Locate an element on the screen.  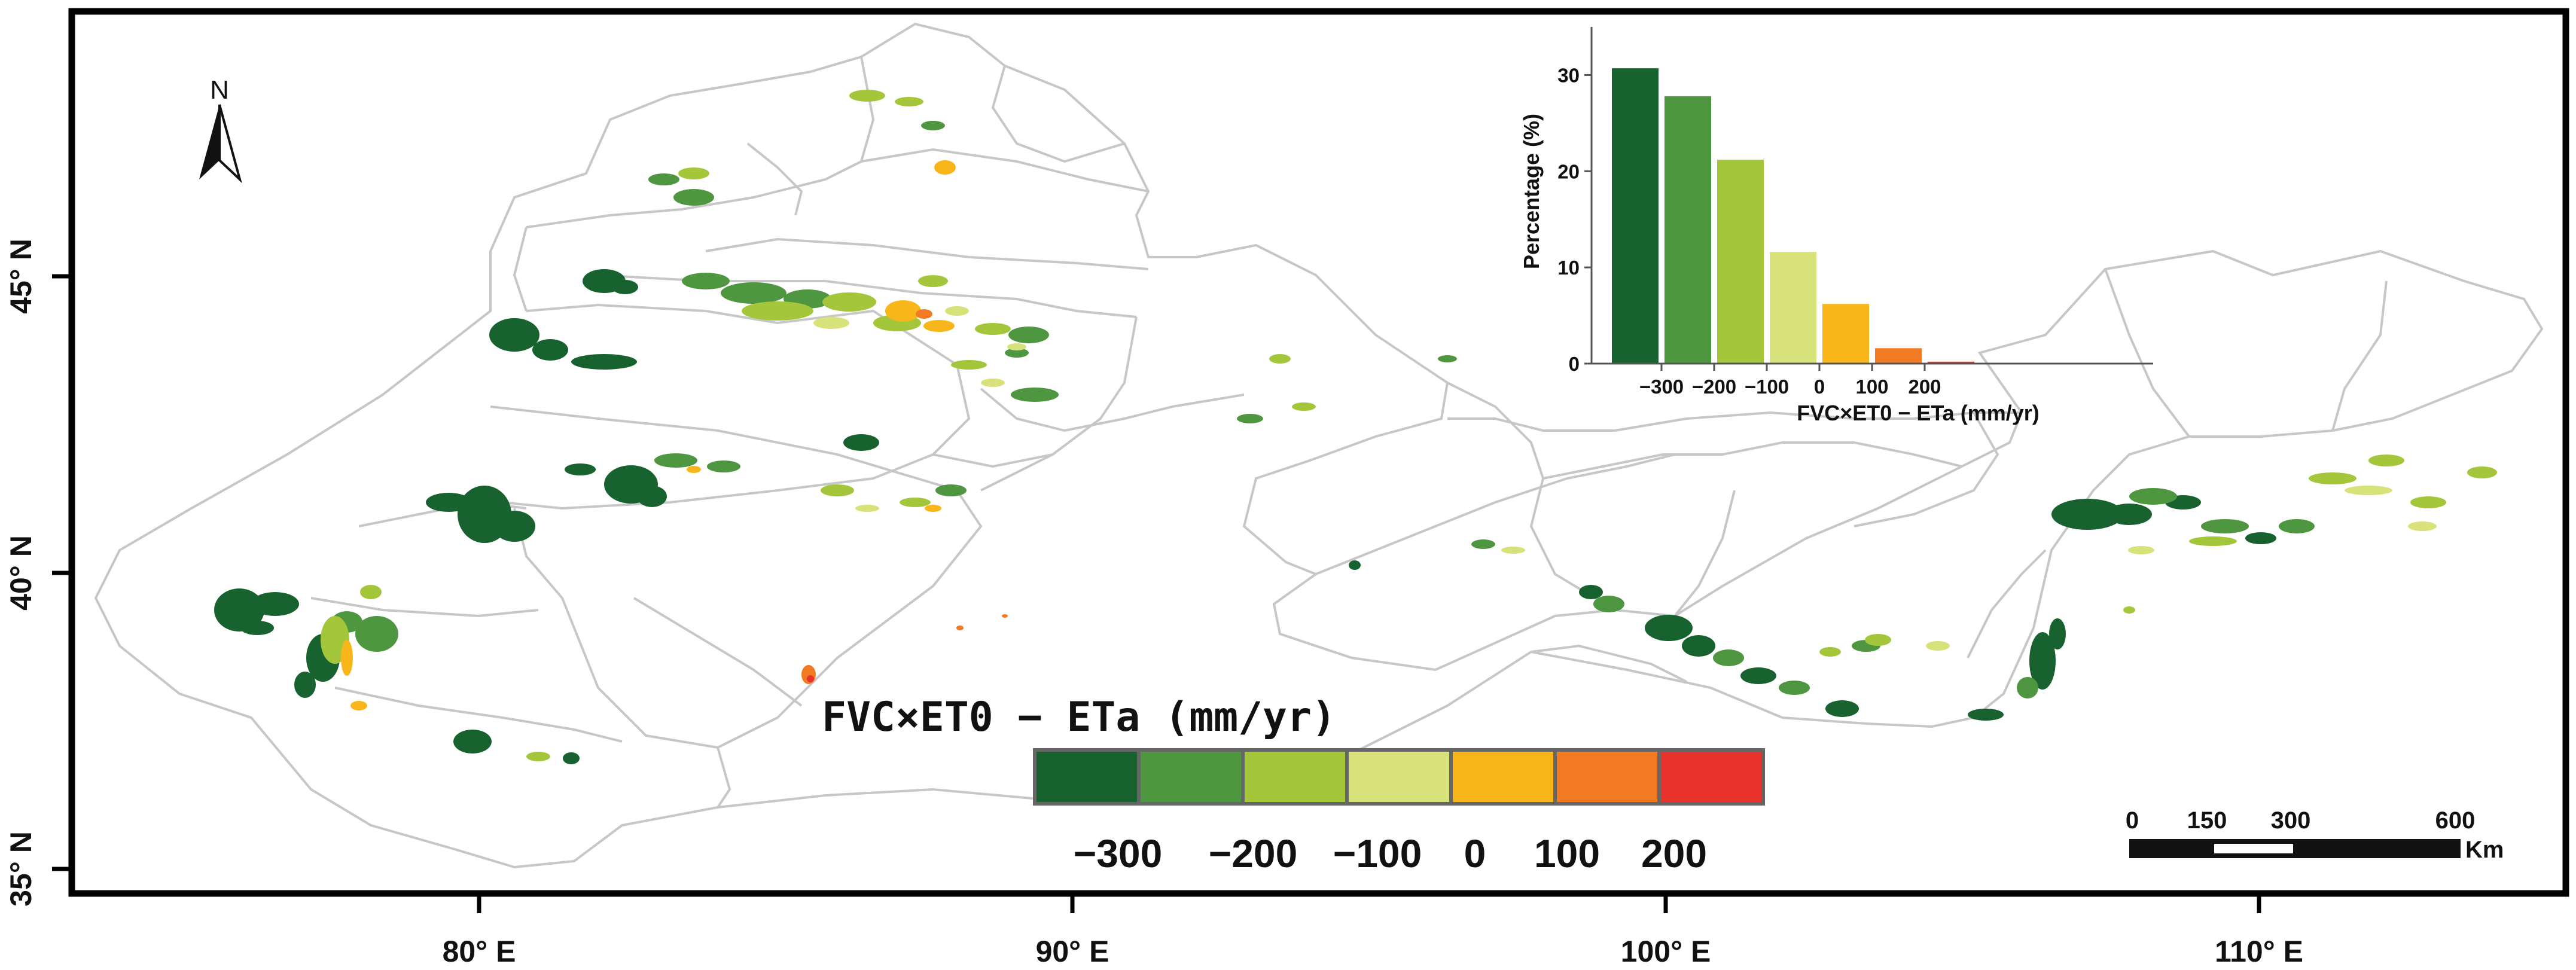
scale-label: 150 is located at coordinates (2207, 820).